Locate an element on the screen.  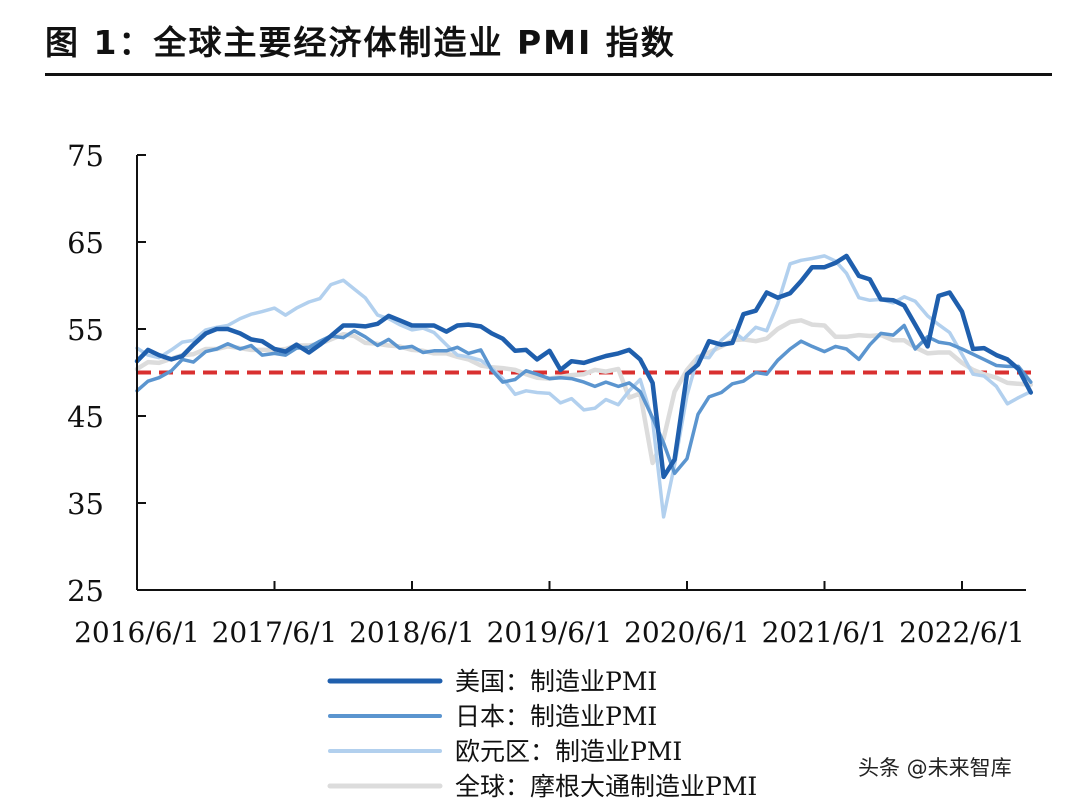
legend-label-1: 日本：制造业PMI is located at coordinates (556, 716).